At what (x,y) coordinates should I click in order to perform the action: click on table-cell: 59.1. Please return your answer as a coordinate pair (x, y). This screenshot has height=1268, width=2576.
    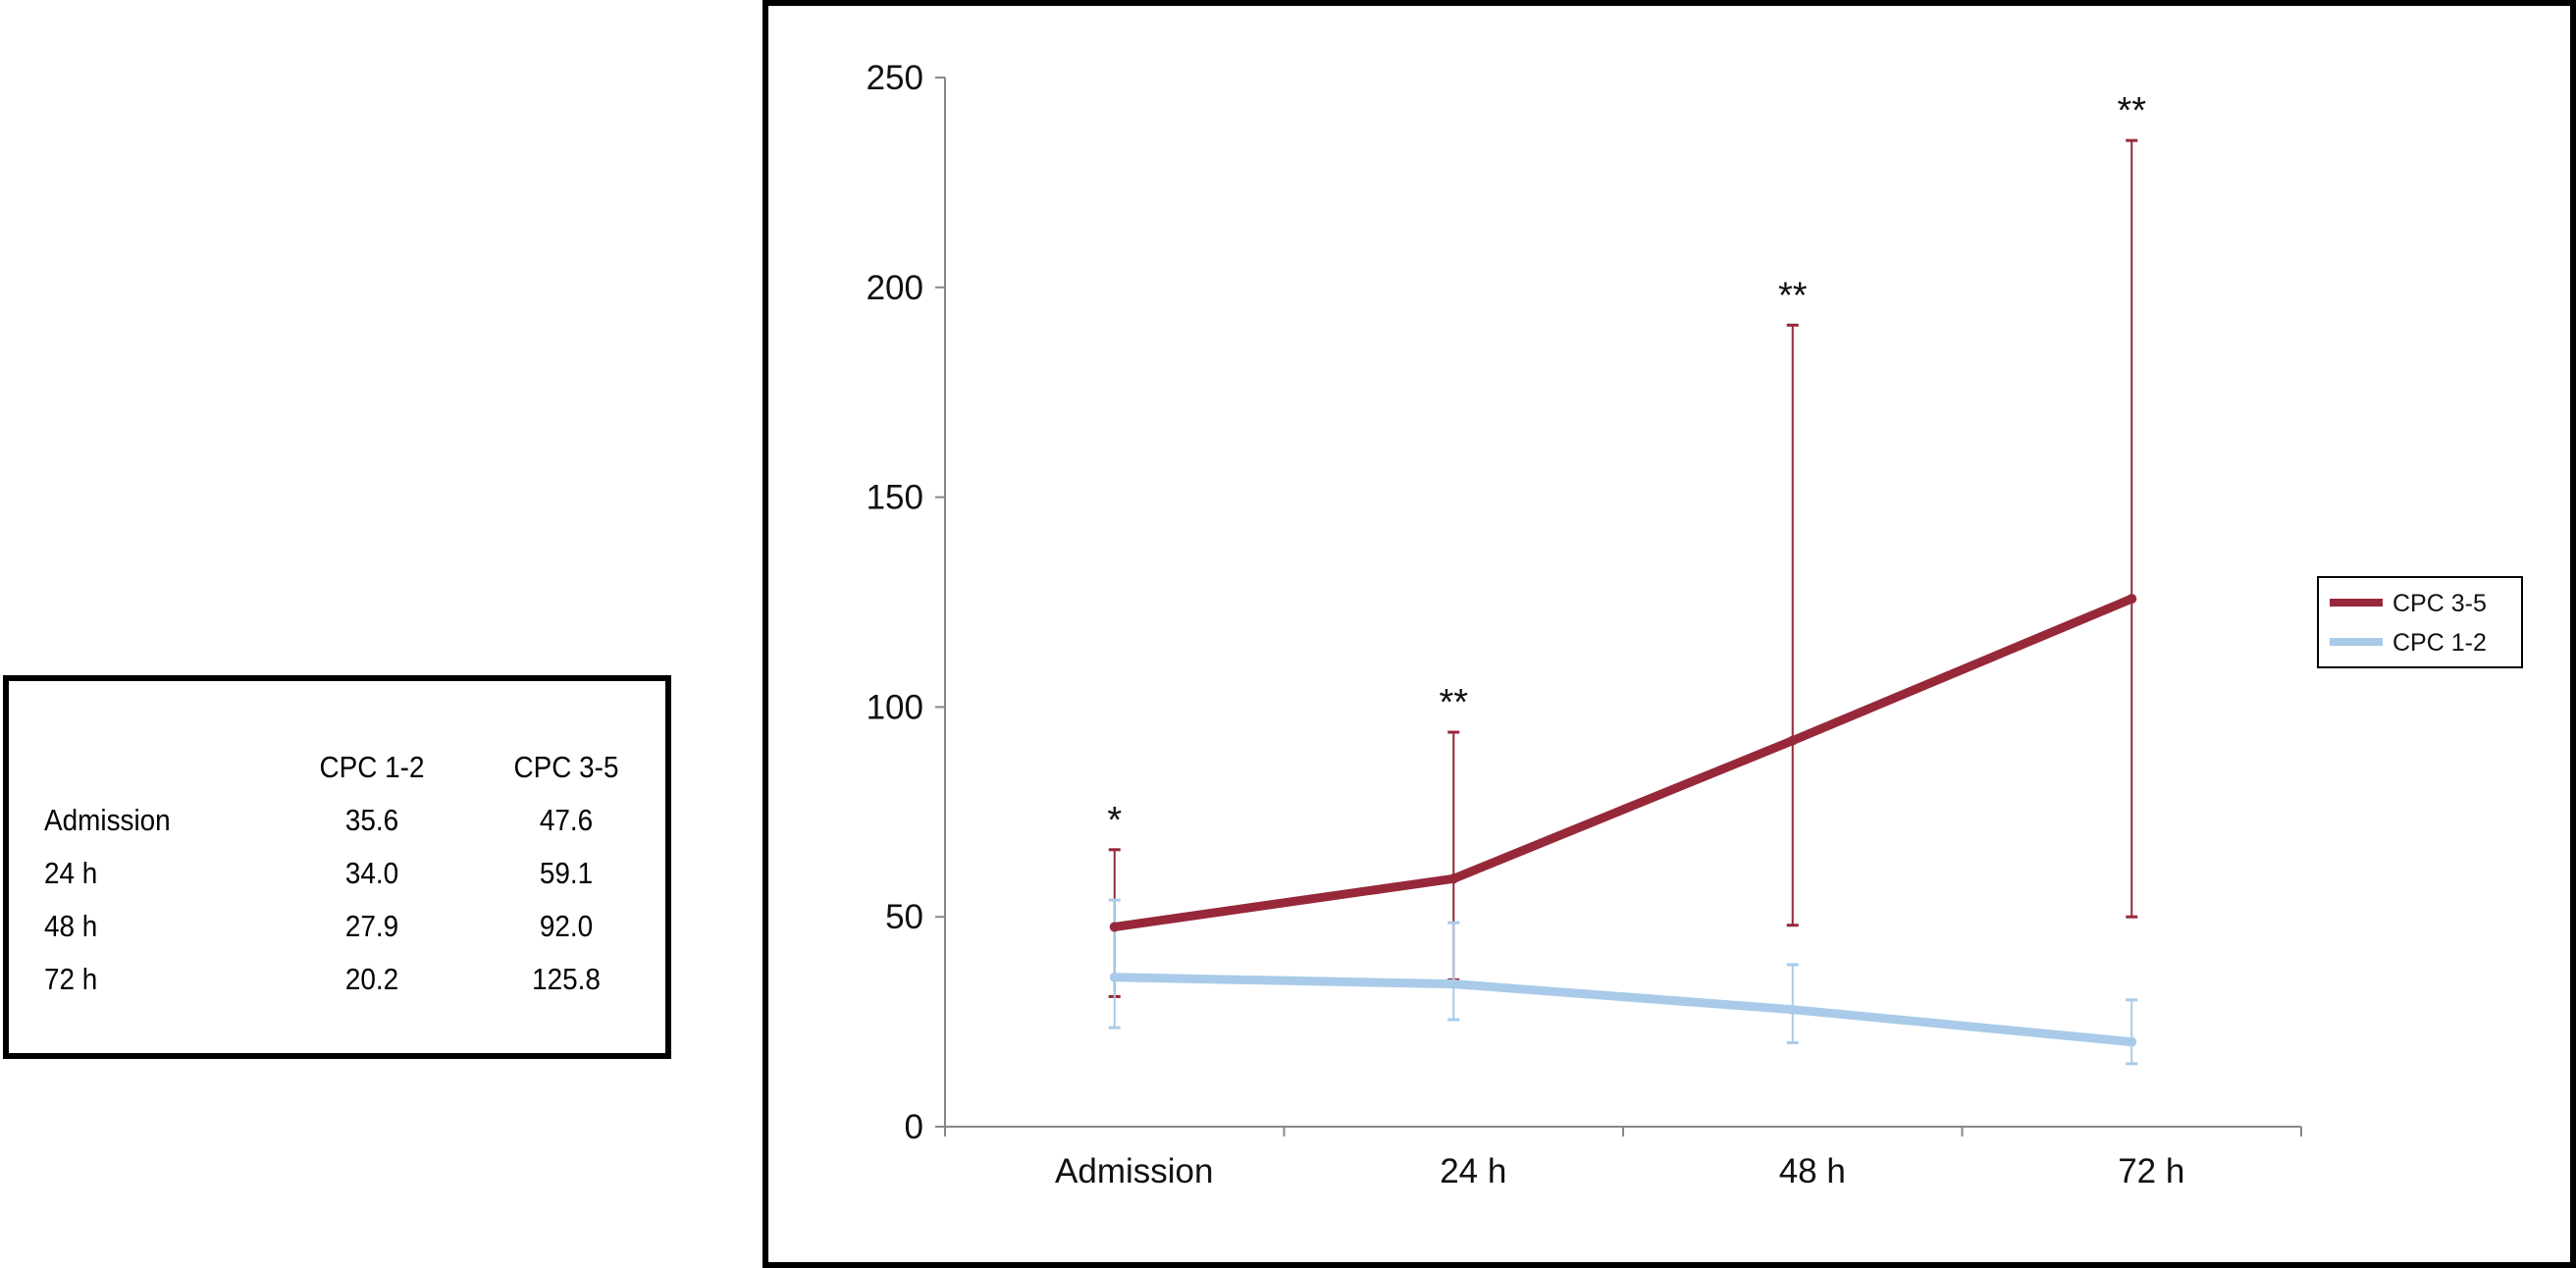
    Looking at the image, I should click on (566, 873).